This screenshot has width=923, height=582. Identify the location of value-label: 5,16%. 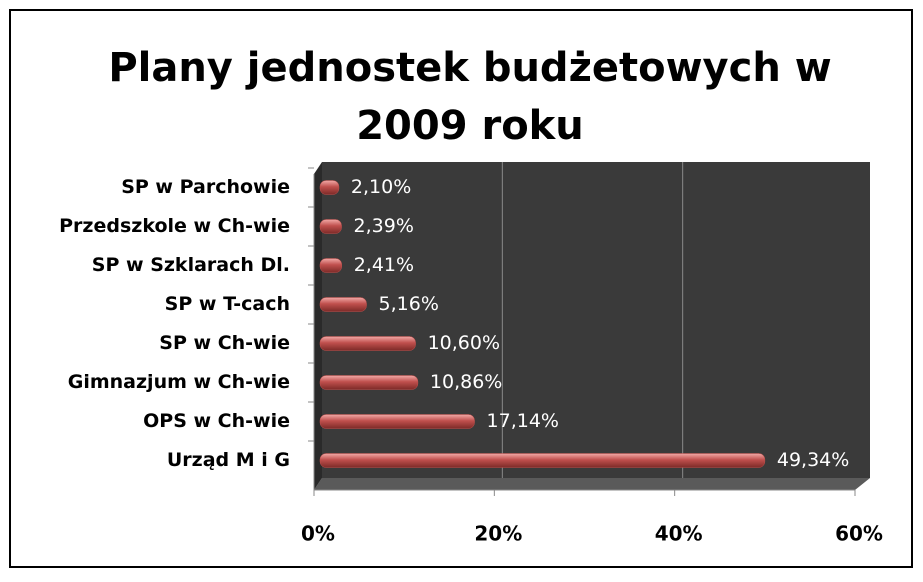
(409, 304).